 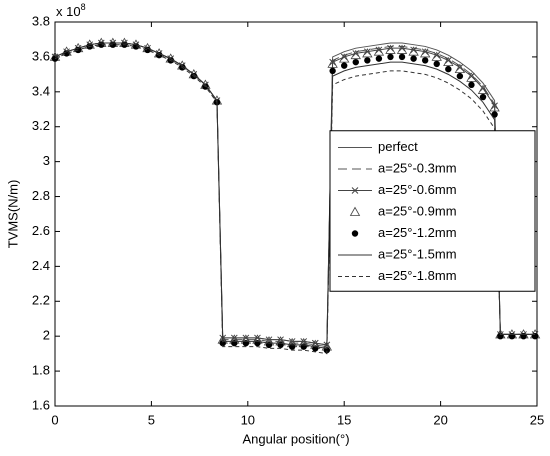 What do you see at coordinates (417, 189) in the screenshot?
I see `legend-label: a=25°-0.6mm` at bounding box center [417, 189].